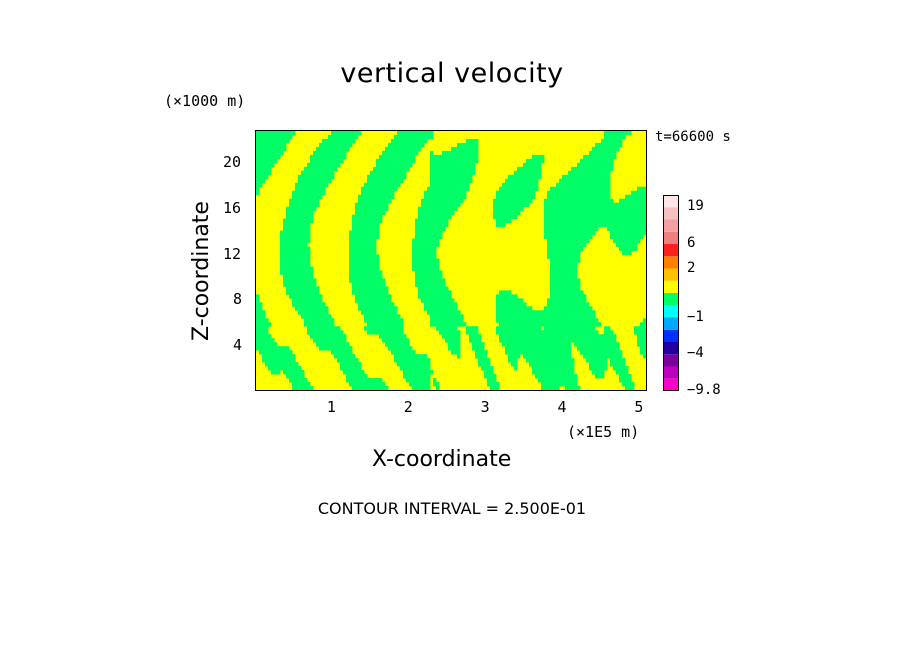 The image size is (904, 654). What do you see at coordinates (562, 407) in the screenshot?
I see `x-tick-label: 4` at bounding box center [562, 407].